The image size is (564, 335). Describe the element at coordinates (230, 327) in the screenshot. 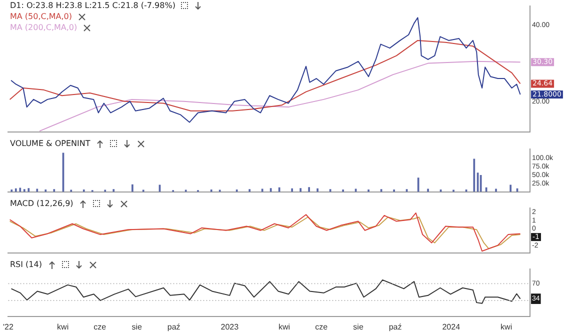

I see `x-tick-label: 2023` at that location.